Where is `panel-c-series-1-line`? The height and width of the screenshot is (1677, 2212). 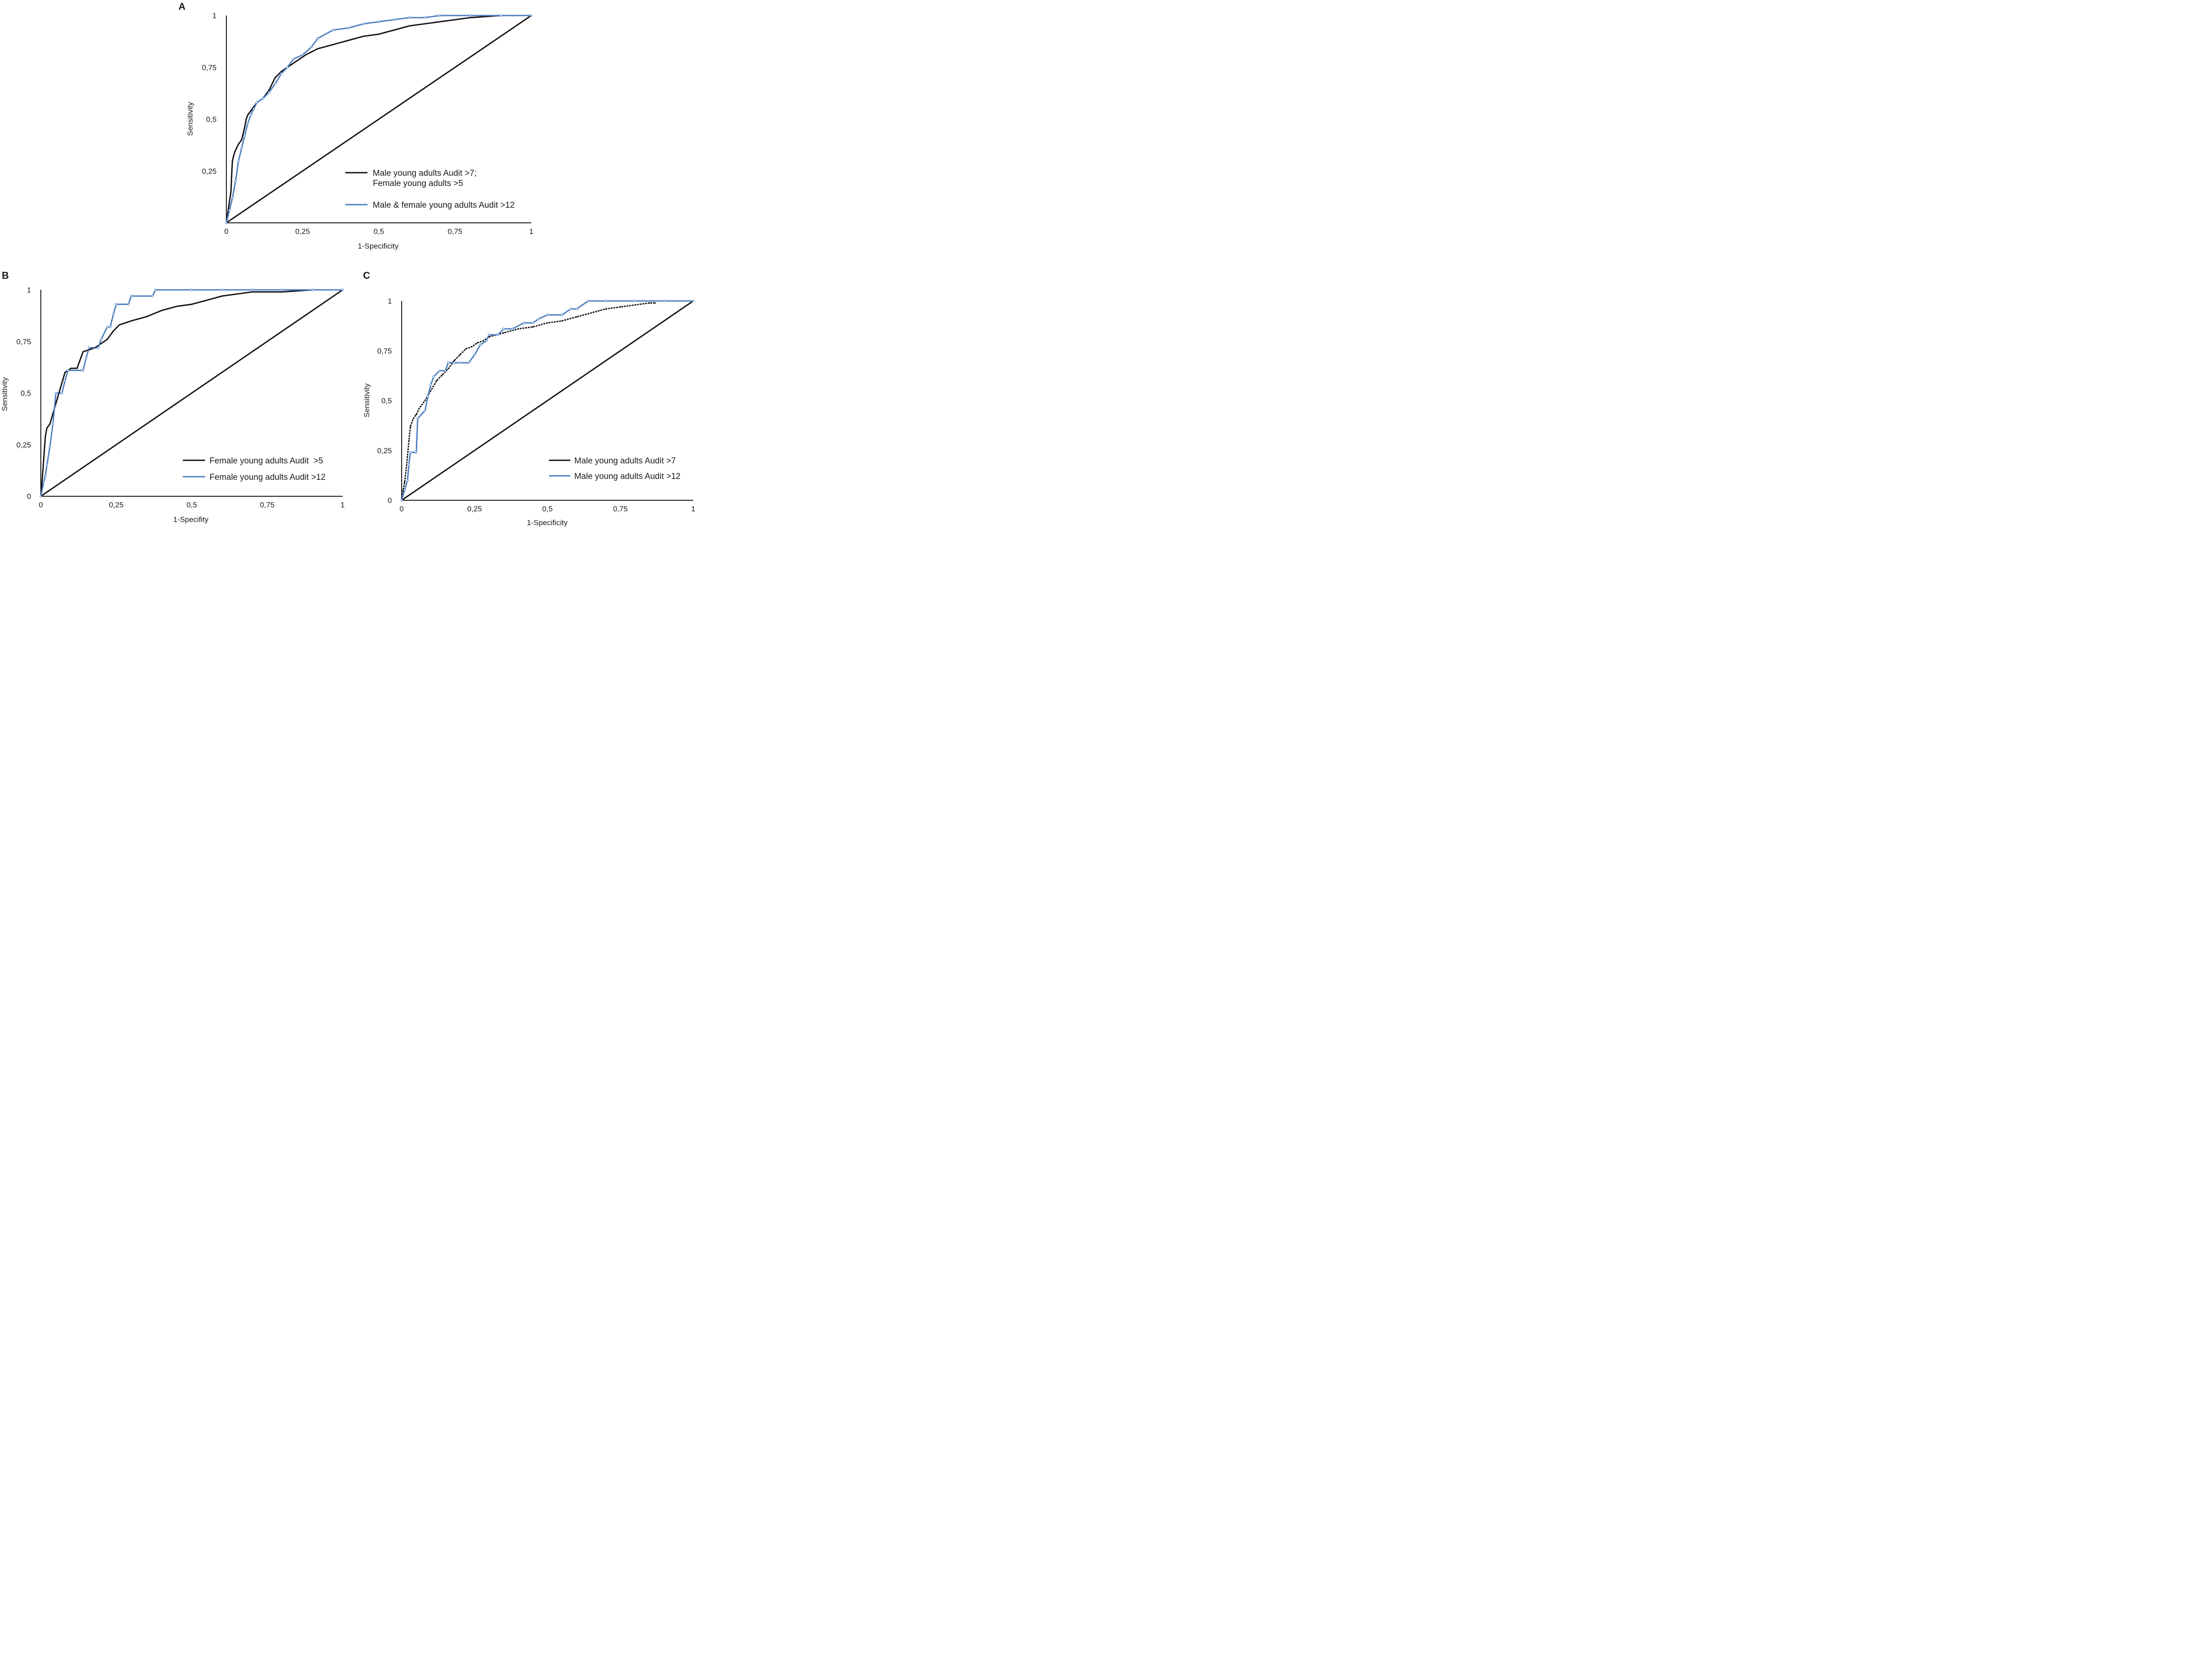 panel-c-series-1-line is located at coordinates (528, 401).